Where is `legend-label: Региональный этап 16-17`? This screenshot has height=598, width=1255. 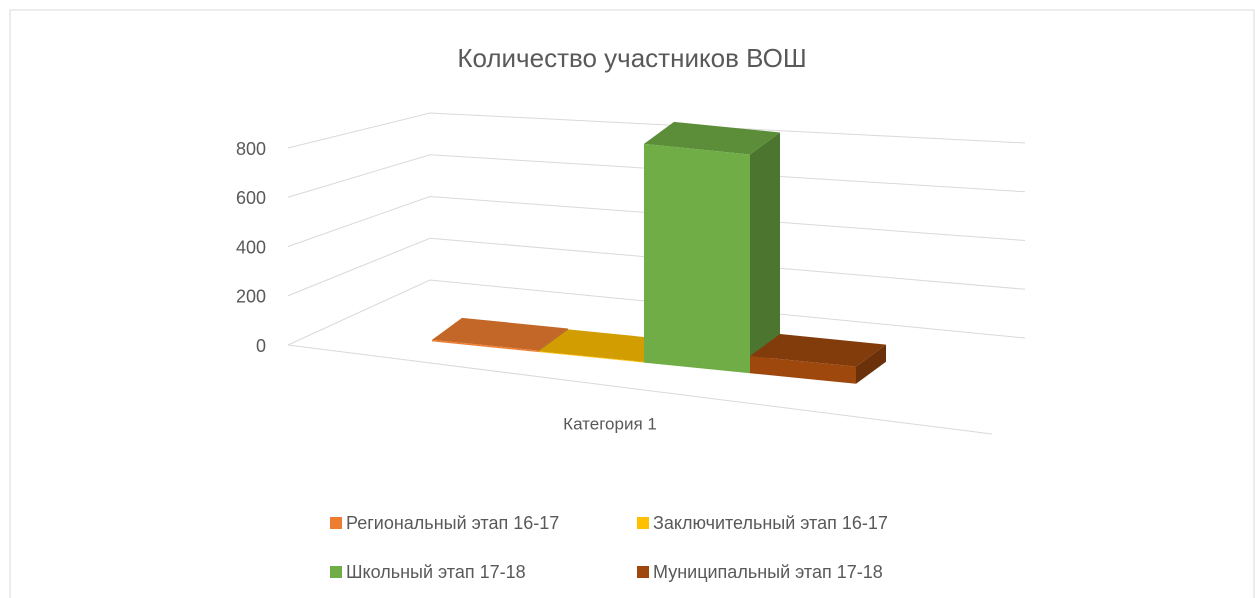
legend-label: Региональный этап 16-17 is located at coordinates (452, 523).